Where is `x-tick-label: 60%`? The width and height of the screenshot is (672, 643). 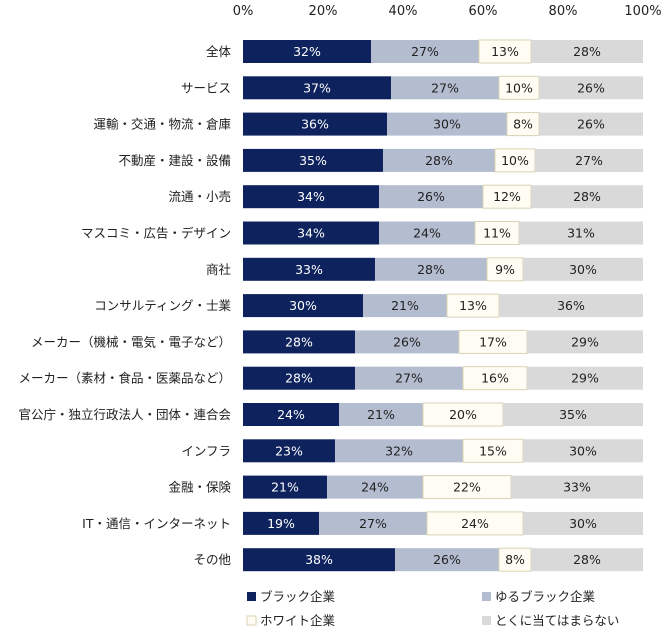
x-tick-label: 60% is located at coordinates (483, 11).